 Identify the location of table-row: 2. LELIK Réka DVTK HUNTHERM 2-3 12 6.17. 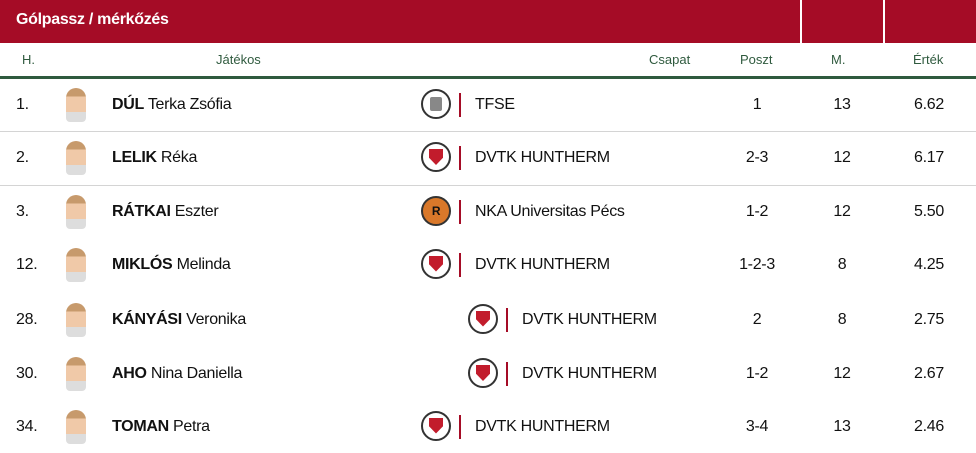
(488, 158).